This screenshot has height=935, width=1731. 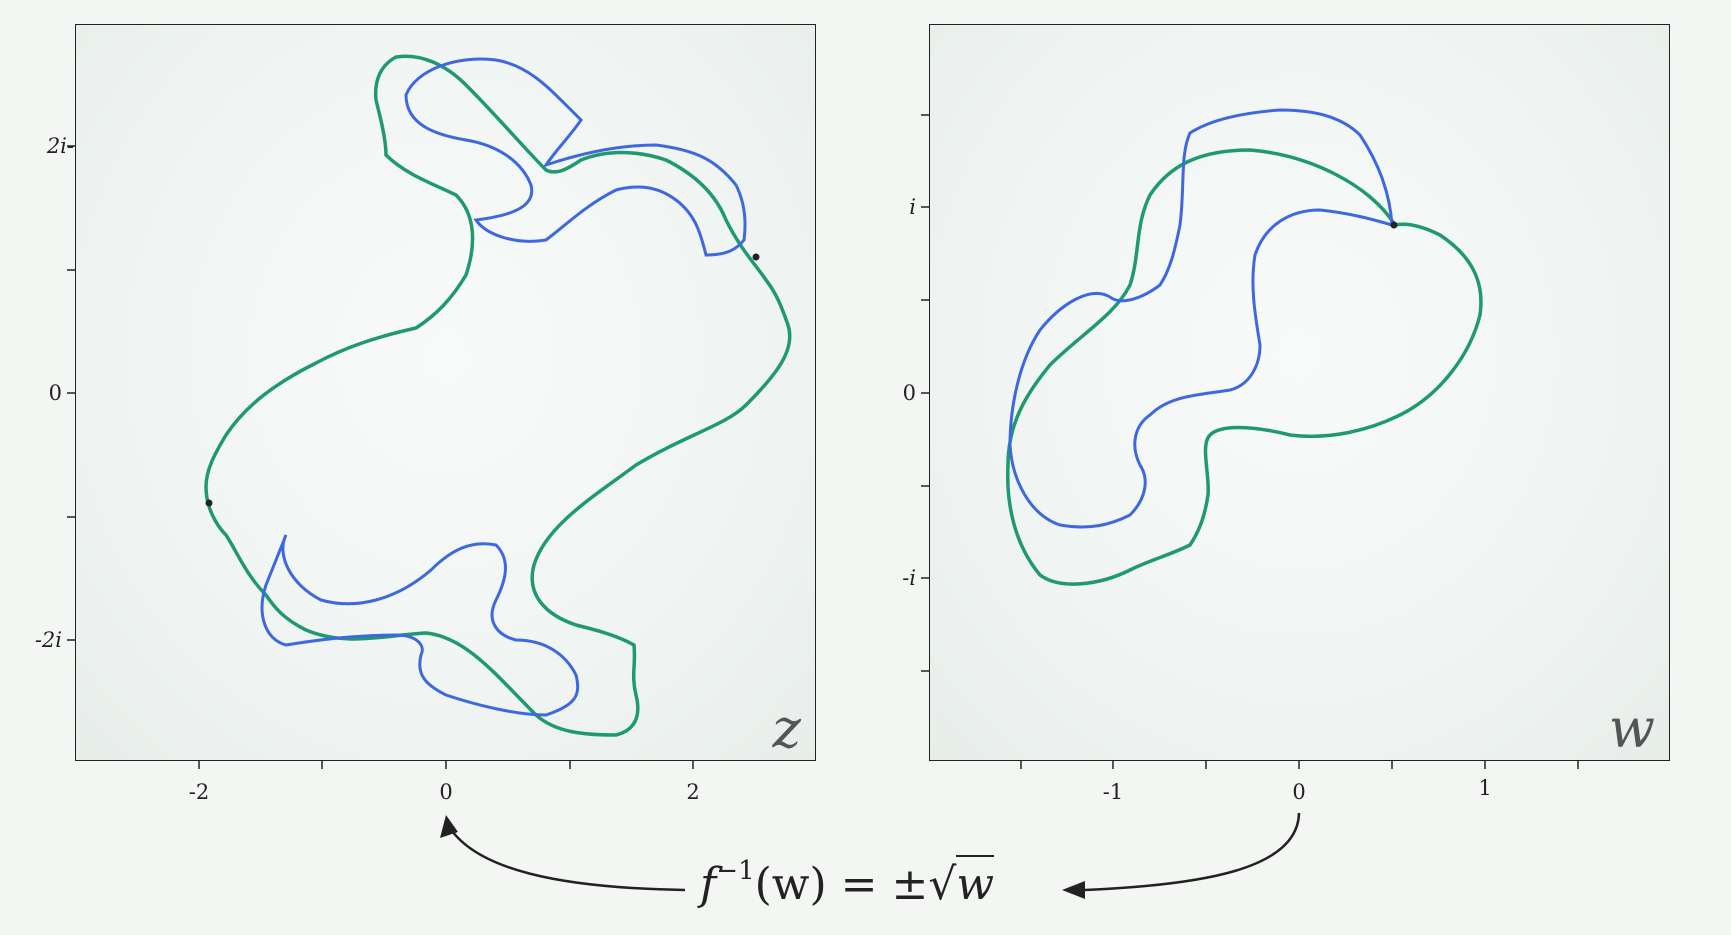 I want to click on formula-exponent: −1, so click(x=735, y=871).